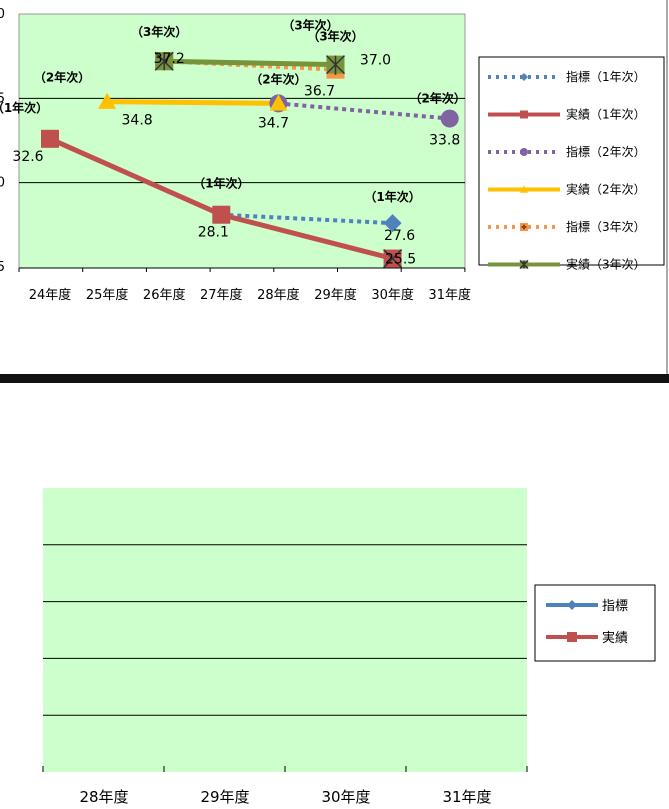 This screenshot has height=809, width=669. I want to click on chart1-x-tick-label: 28年度, so click(278, 295).